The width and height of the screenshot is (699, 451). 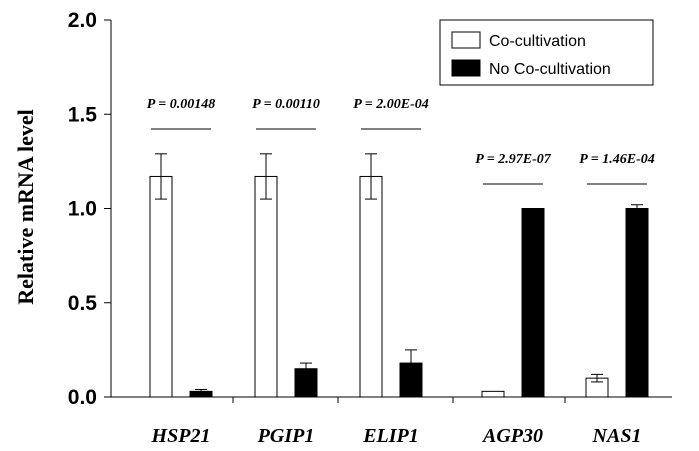 I want to click on chart-legend: Co-cultivation No Co-cultivation, so click(x=546, y=52).